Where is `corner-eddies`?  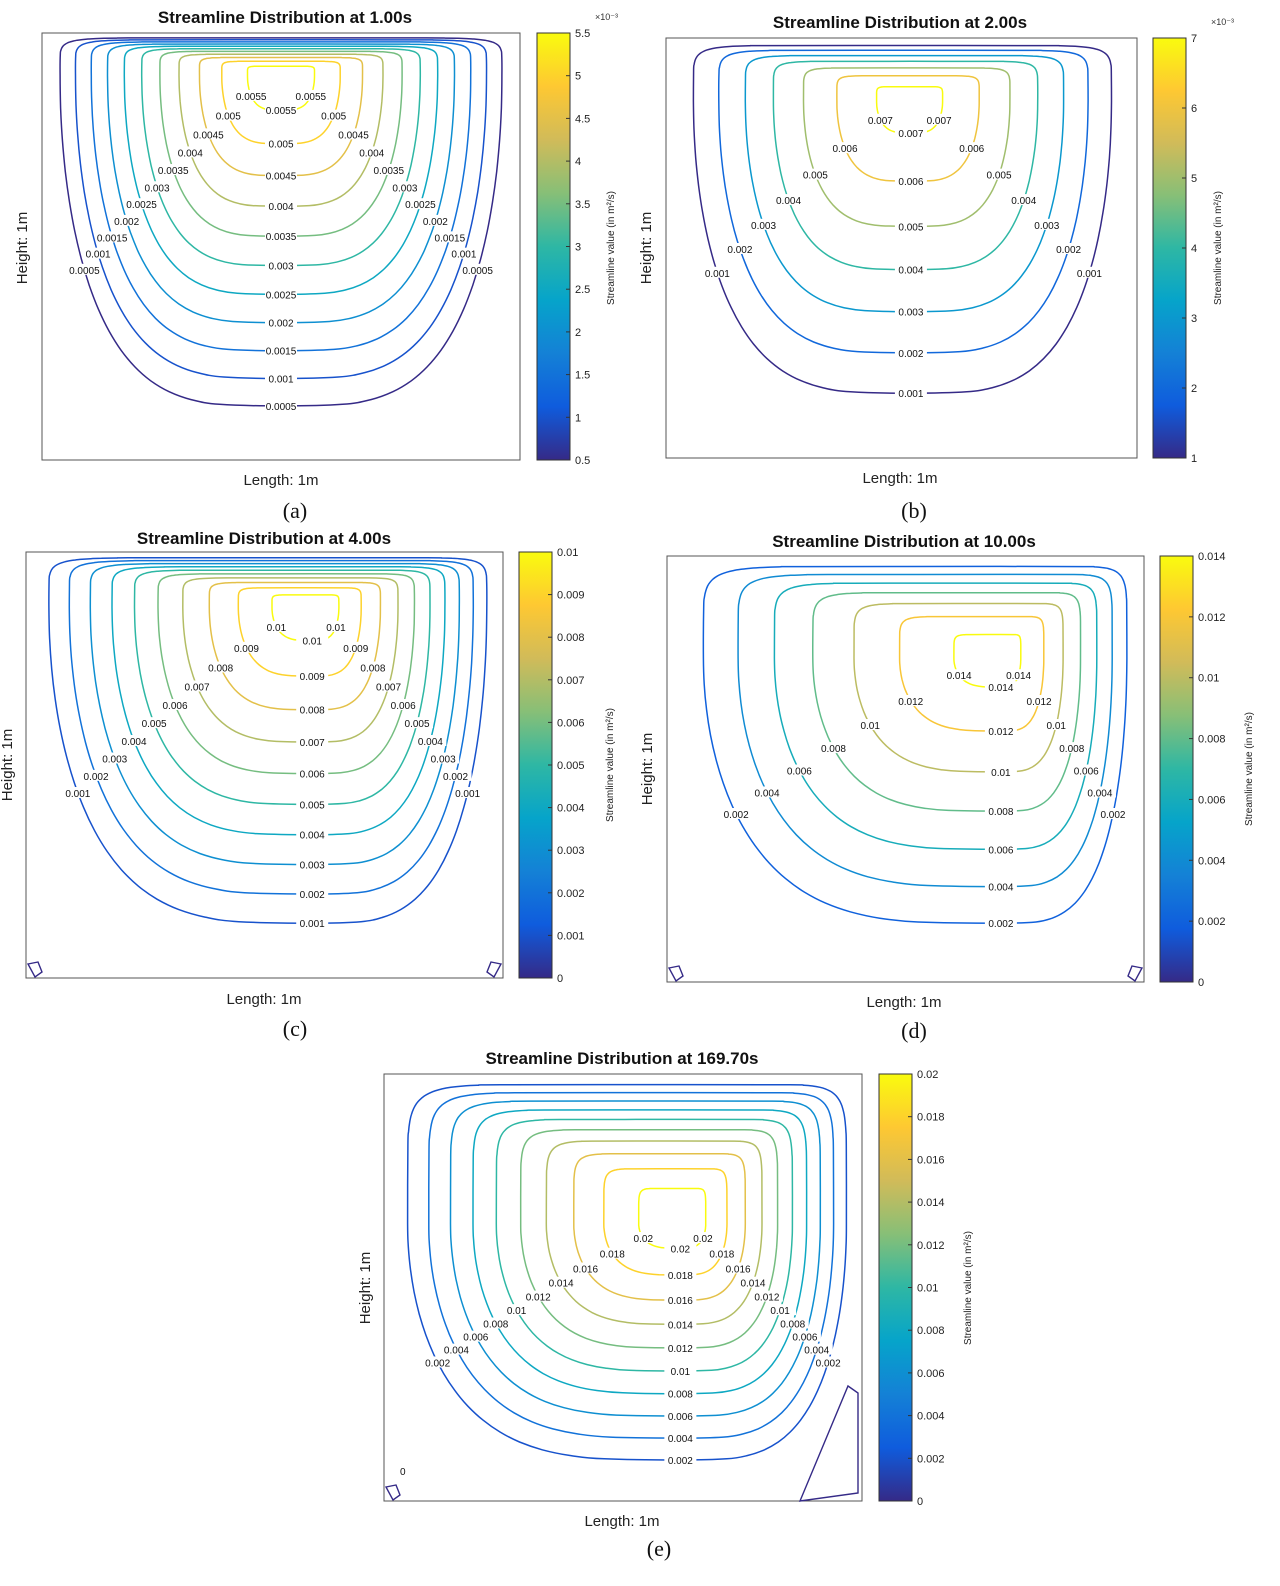 corner-eddies is located at coordinates (905, 974).